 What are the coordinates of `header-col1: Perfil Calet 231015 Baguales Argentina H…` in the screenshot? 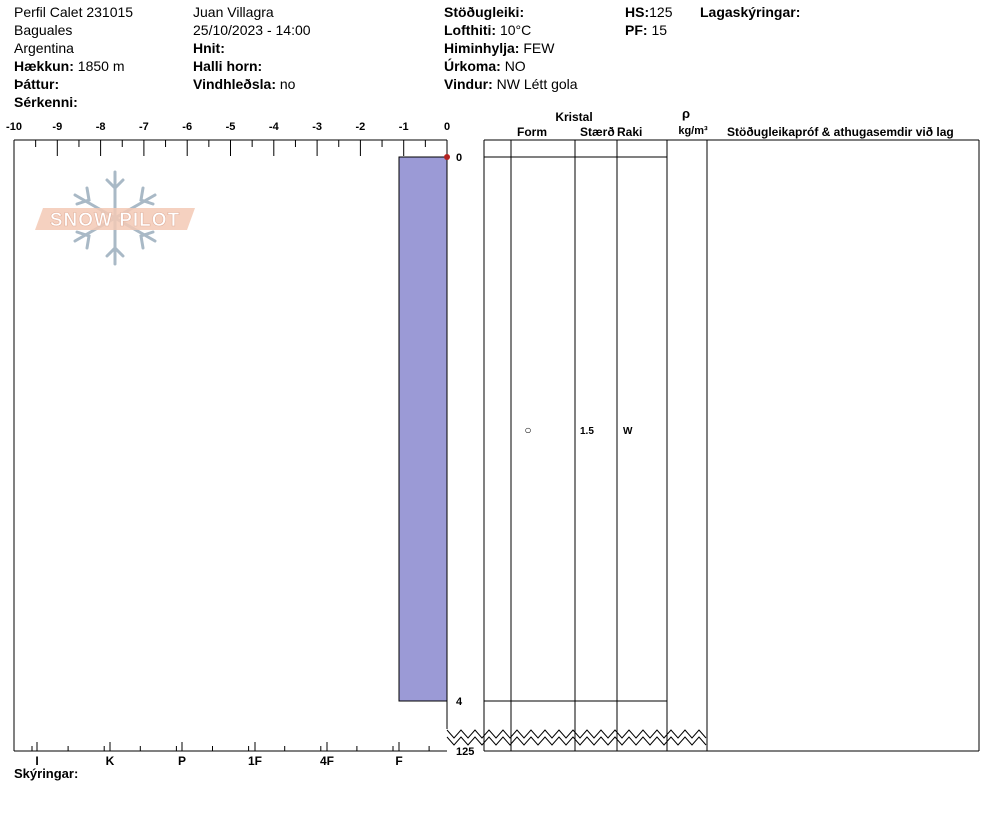 It's located at (73, 57).